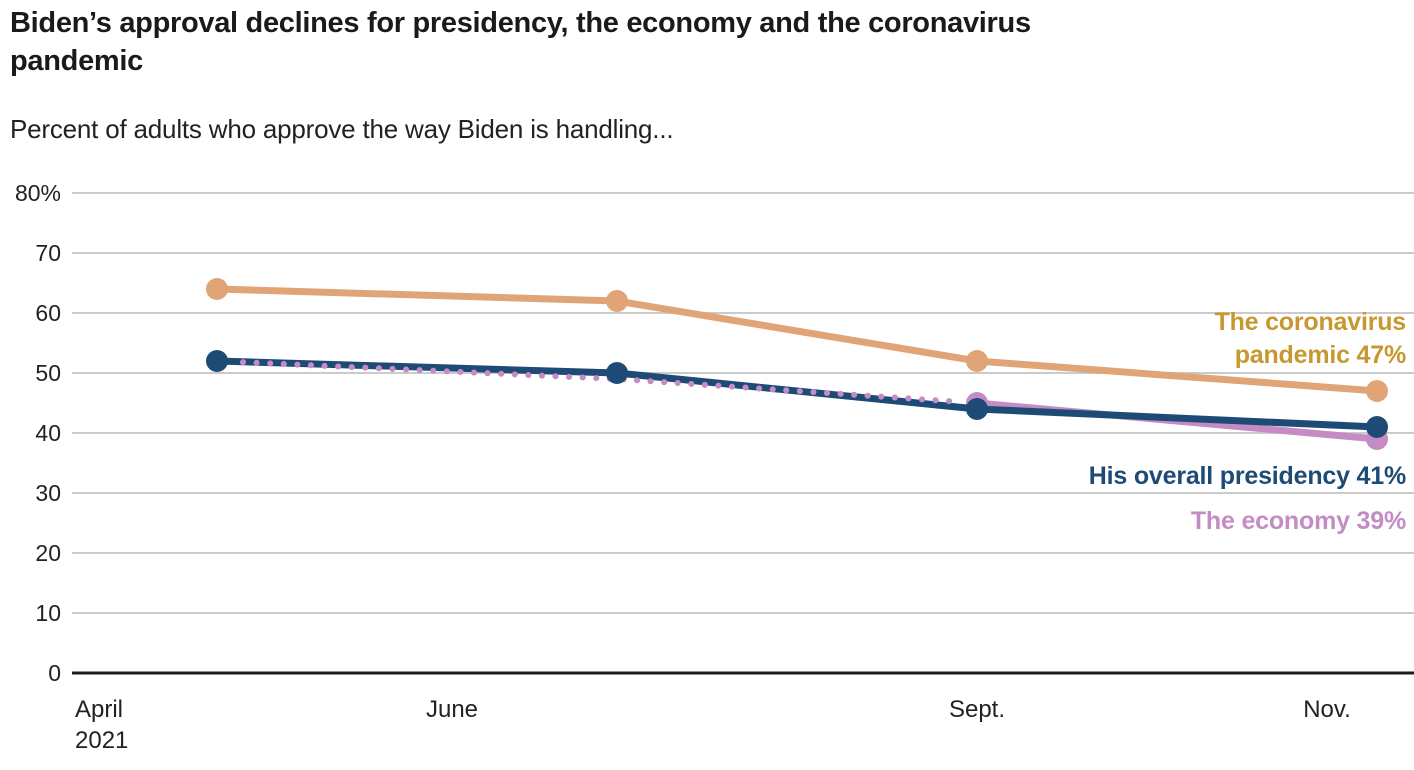  I want to click on y-tick-label: 60, so click(48, 313).